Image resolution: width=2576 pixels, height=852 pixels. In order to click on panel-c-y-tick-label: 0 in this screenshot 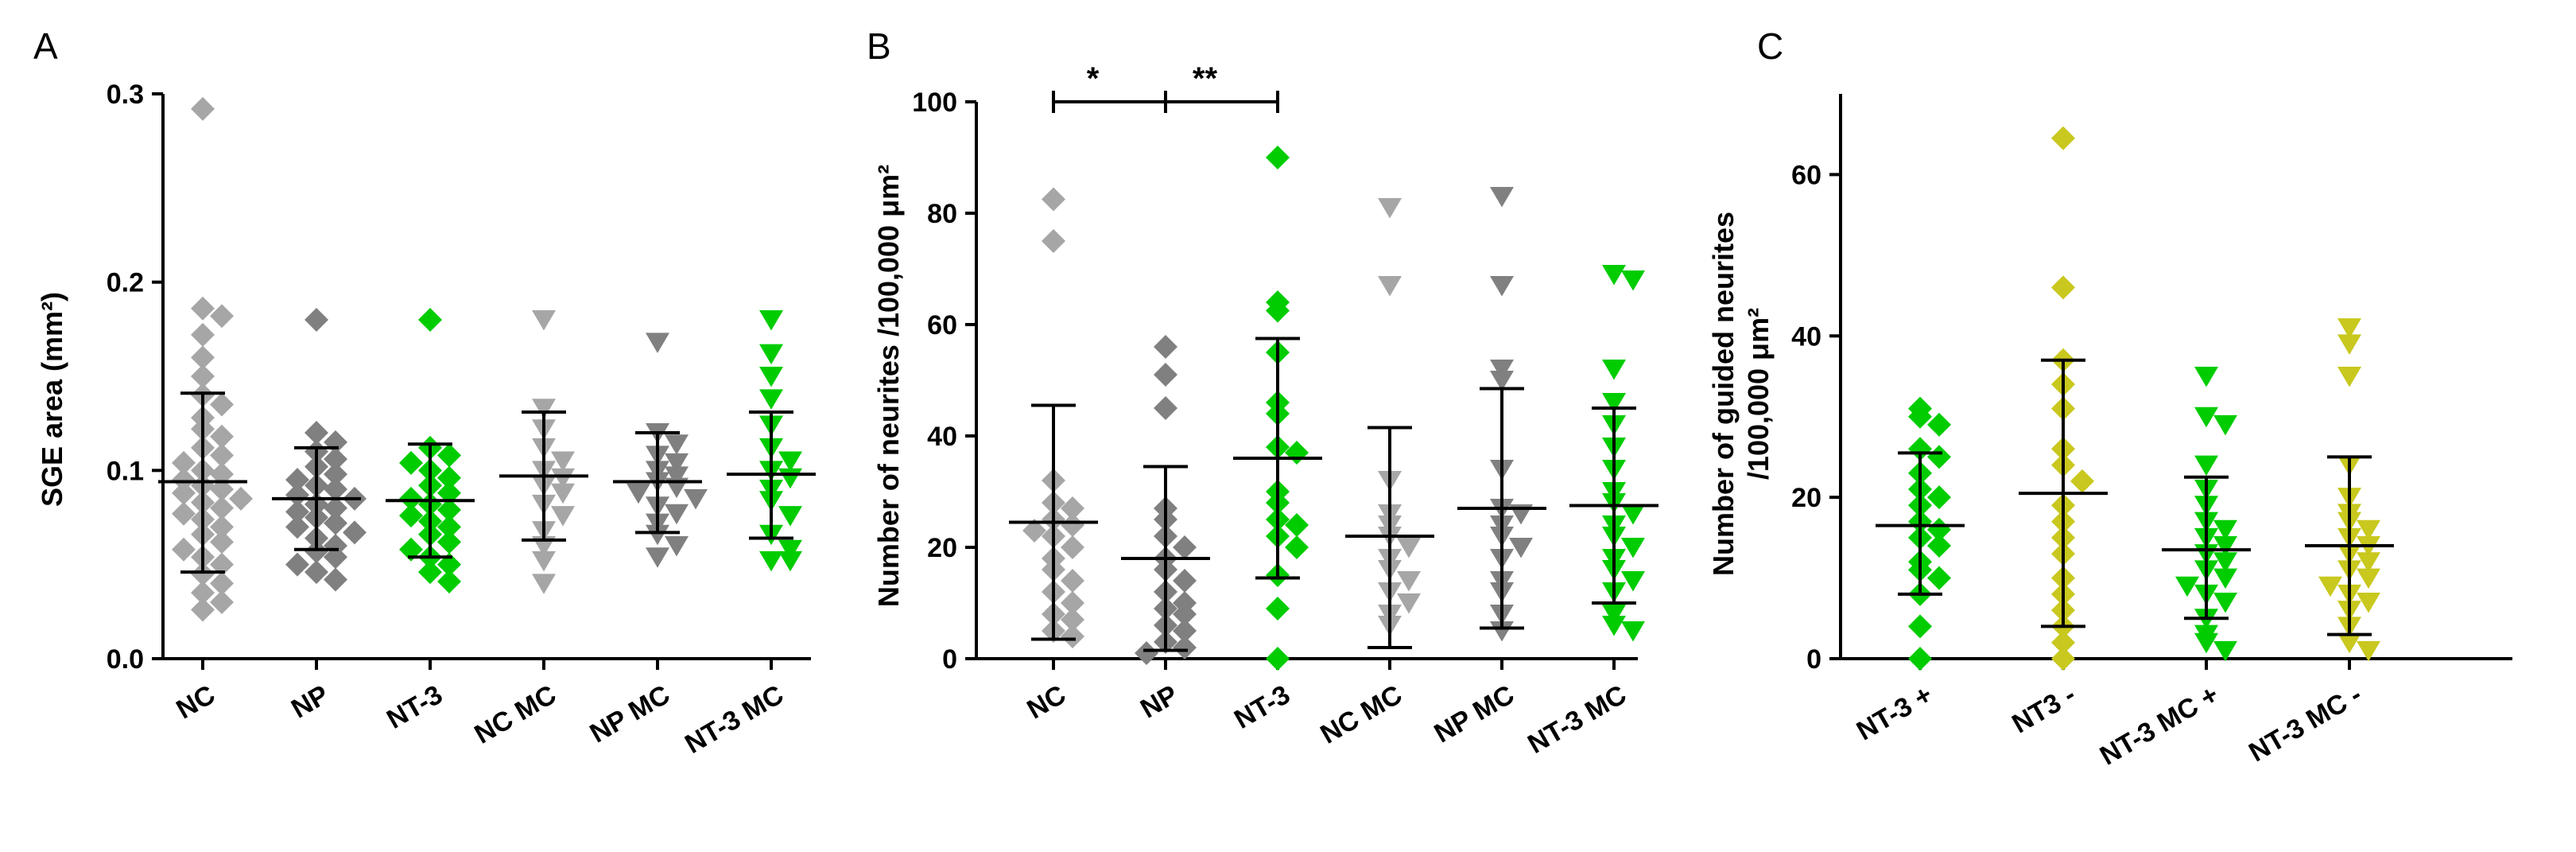, I will do `click(1814, 659)`.